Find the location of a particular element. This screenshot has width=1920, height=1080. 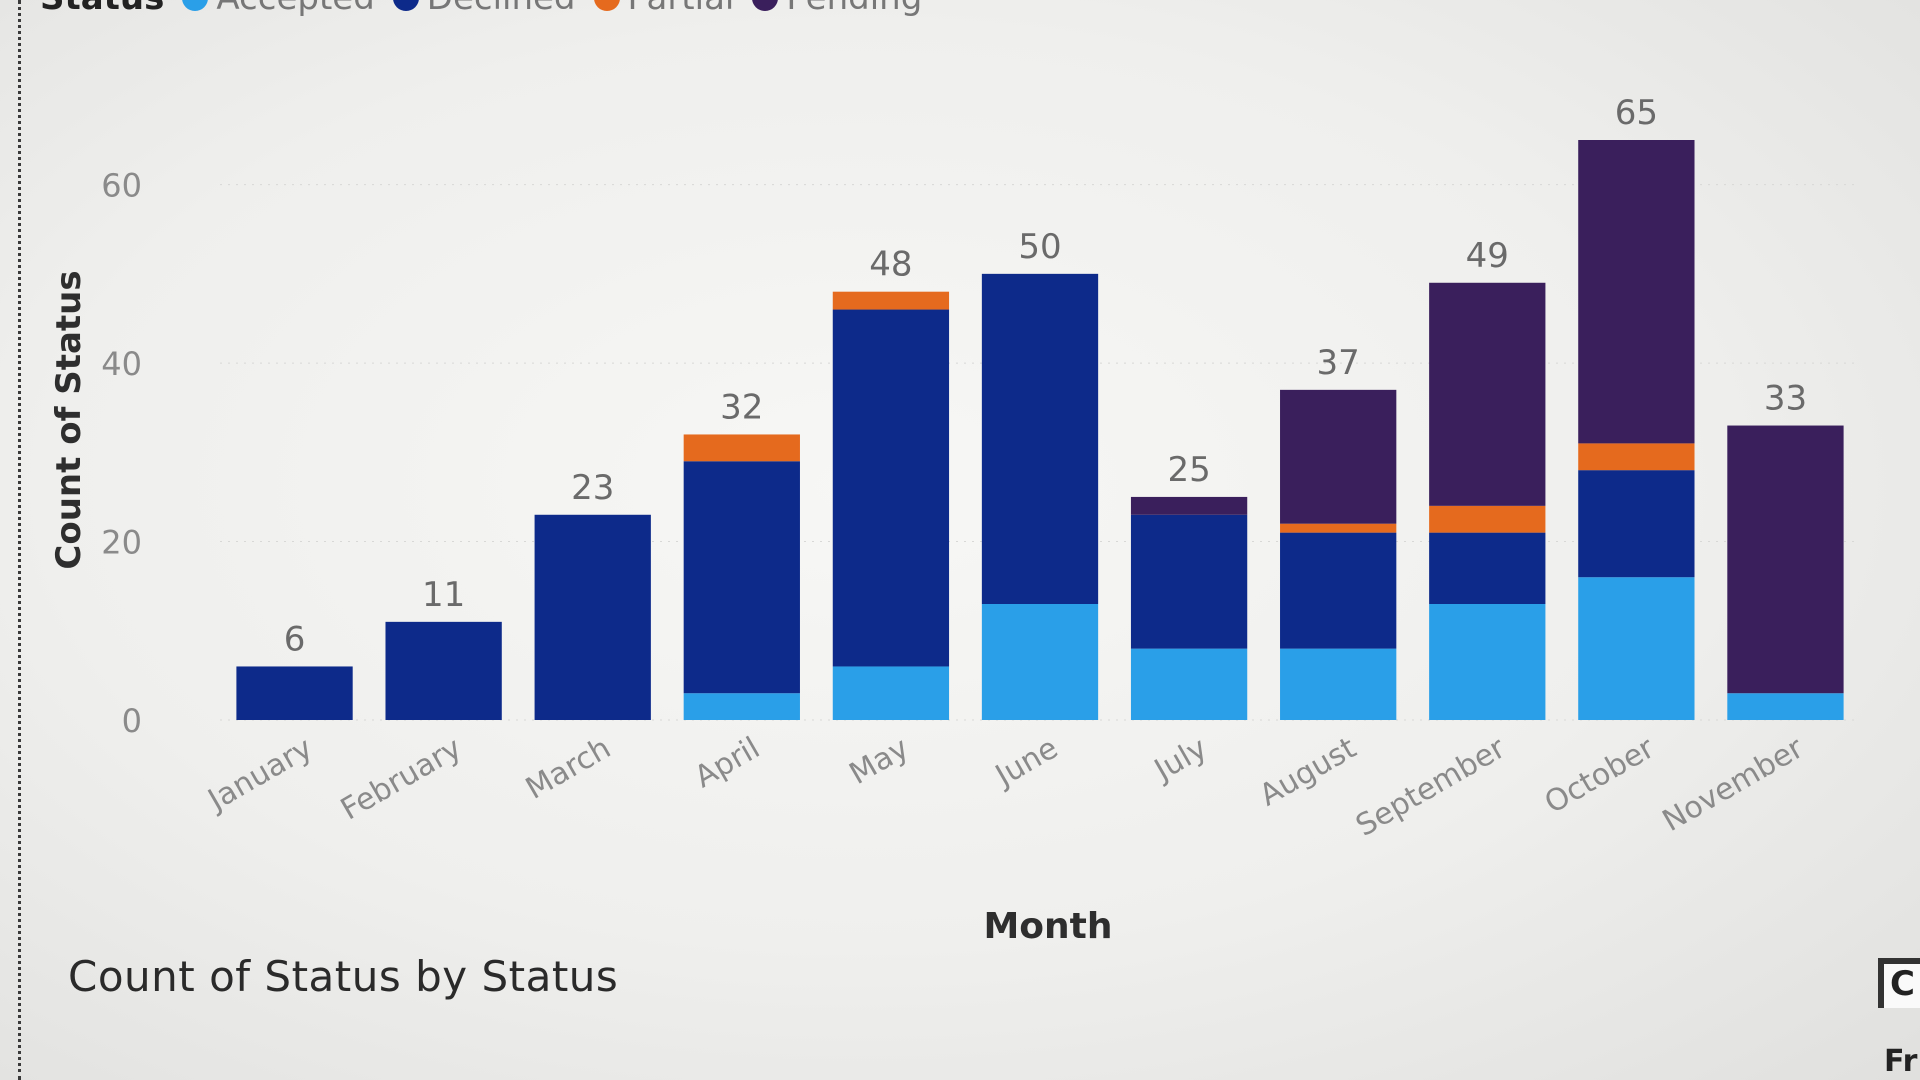

legend-item-pending: Pending is located at coordinates (837, 9).